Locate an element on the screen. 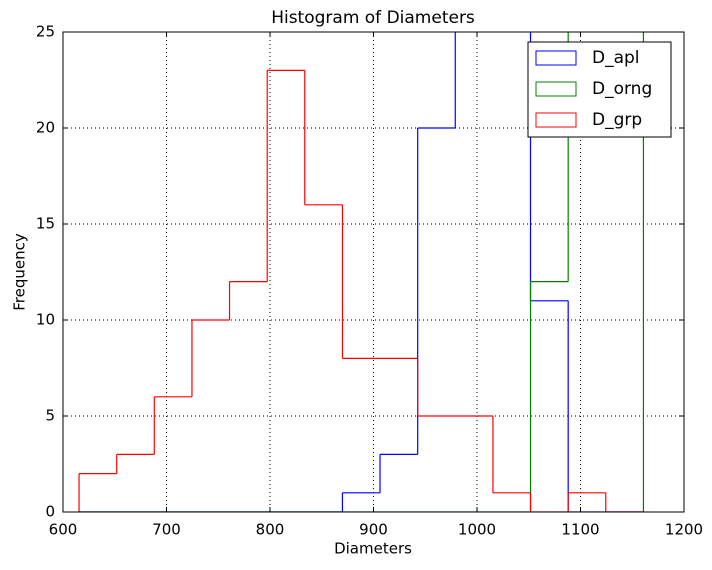 The height and width of the screenshot is (570, 712). y-tick-label: 20 is located at coordinates (45, 128).